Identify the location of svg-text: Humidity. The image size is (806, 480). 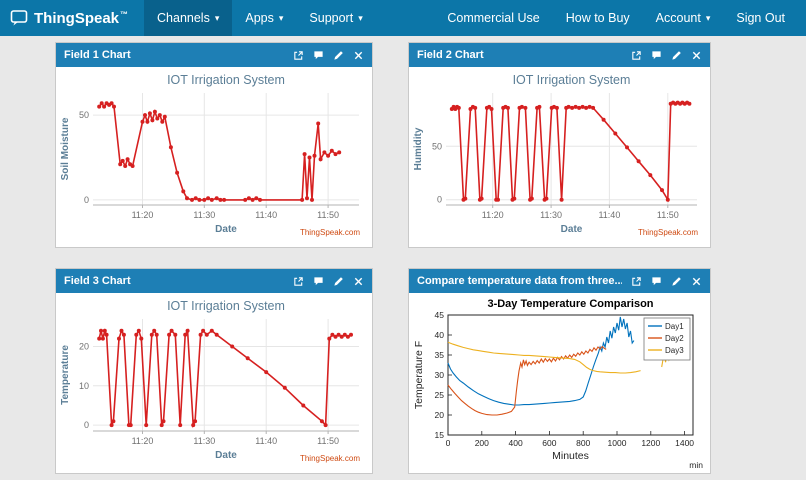
(418, 148).